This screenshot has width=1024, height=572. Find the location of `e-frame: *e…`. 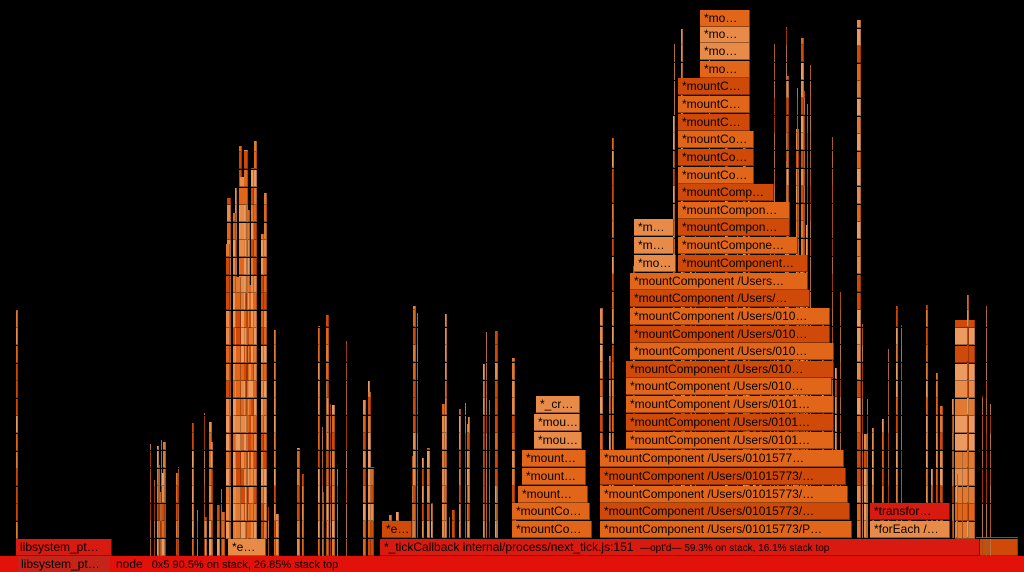

e-frame: *e… is located at coordinates (247, 547).